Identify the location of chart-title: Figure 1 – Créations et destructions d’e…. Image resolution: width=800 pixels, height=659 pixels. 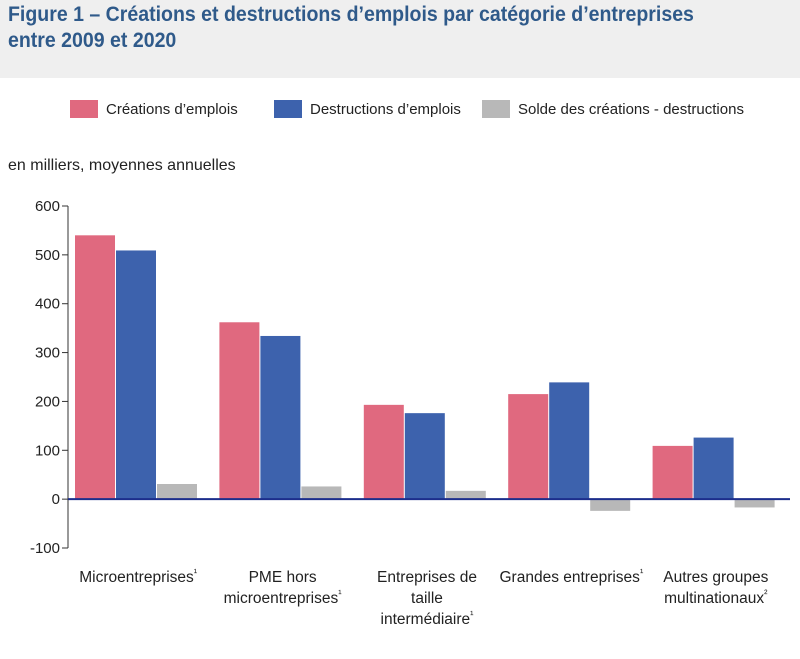
(351, 27).